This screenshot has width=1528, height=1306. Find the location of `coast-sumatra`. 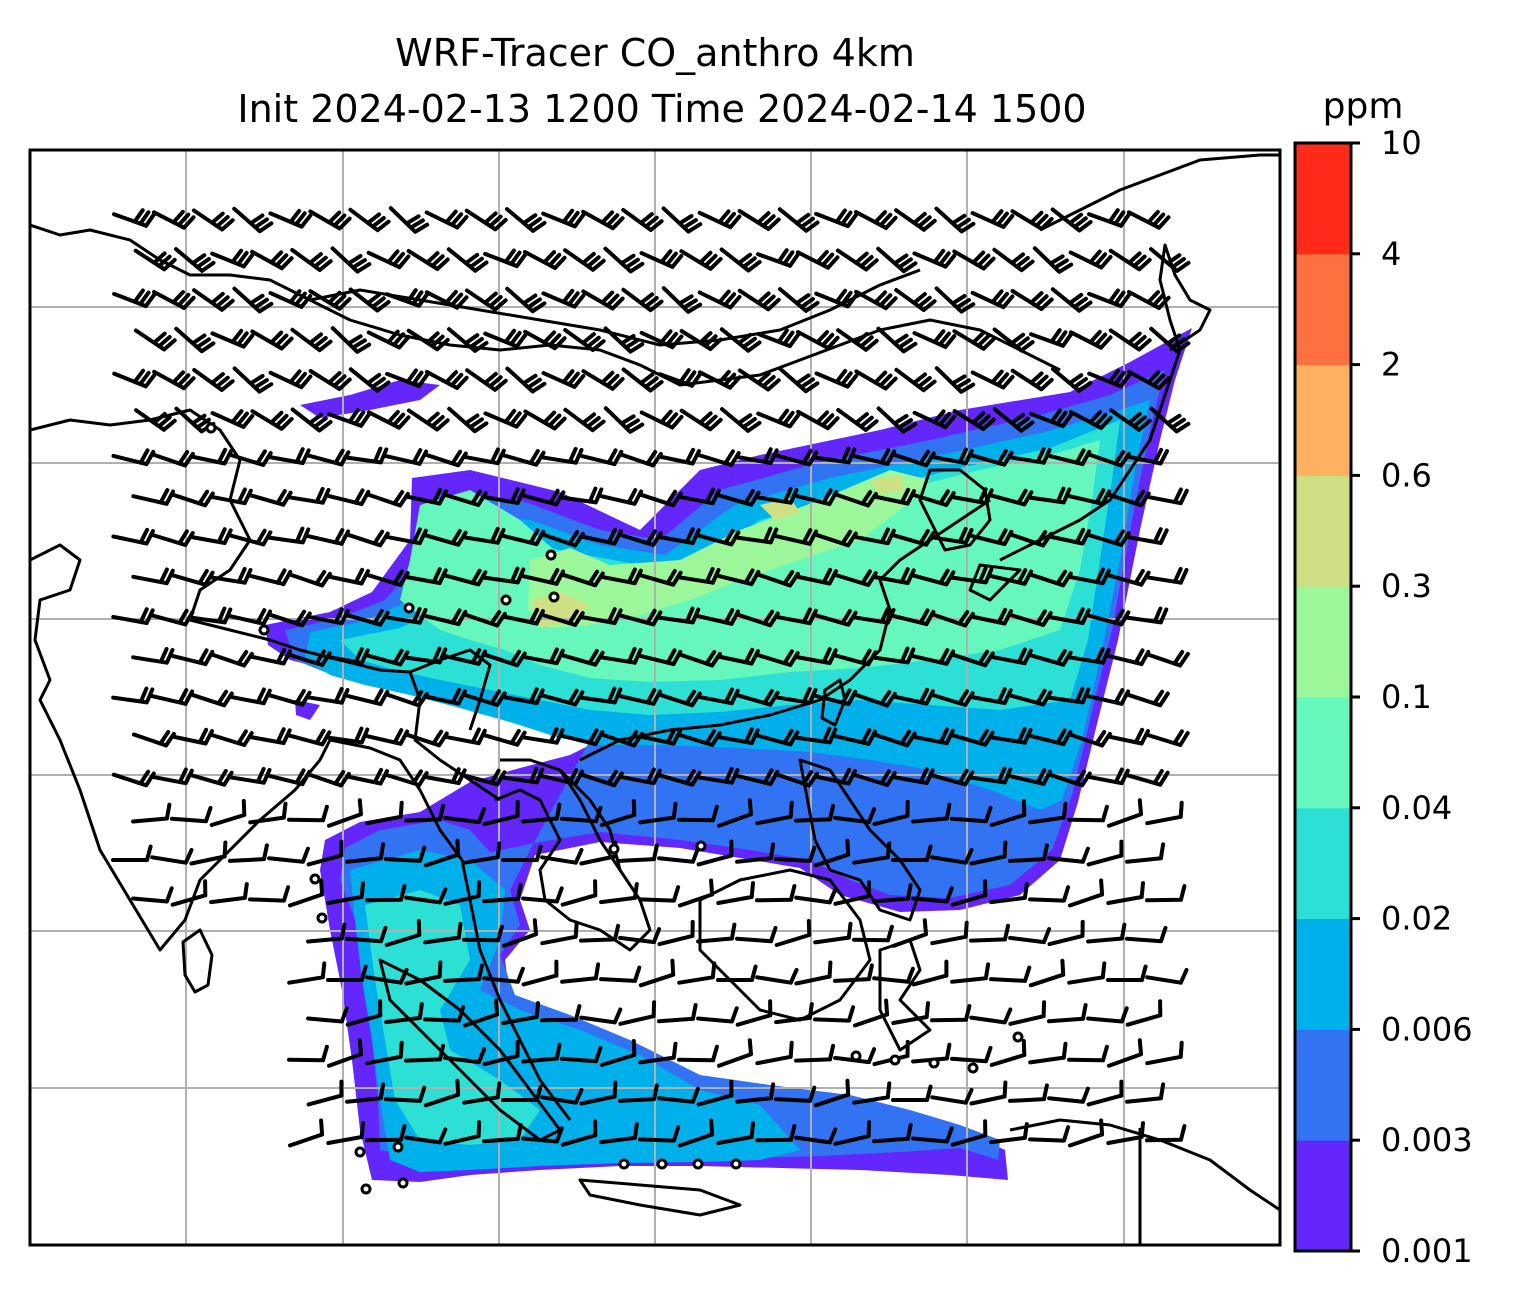

coast-sumatra is located at coordinates (470, 1050).